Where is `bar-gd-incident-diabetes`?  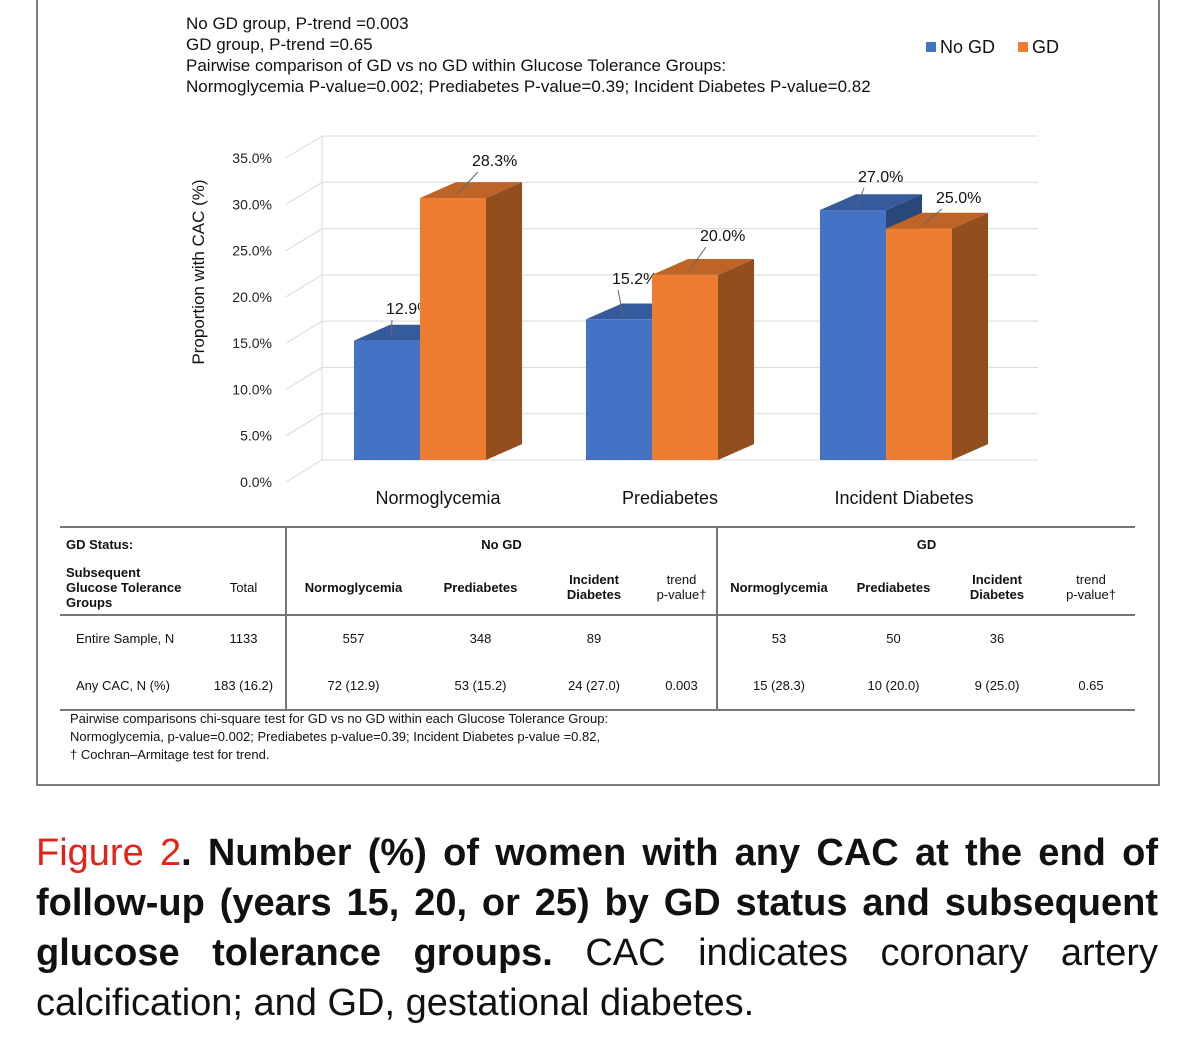
bar-gd-incident-diabetes is located at coordinates (919, 344).